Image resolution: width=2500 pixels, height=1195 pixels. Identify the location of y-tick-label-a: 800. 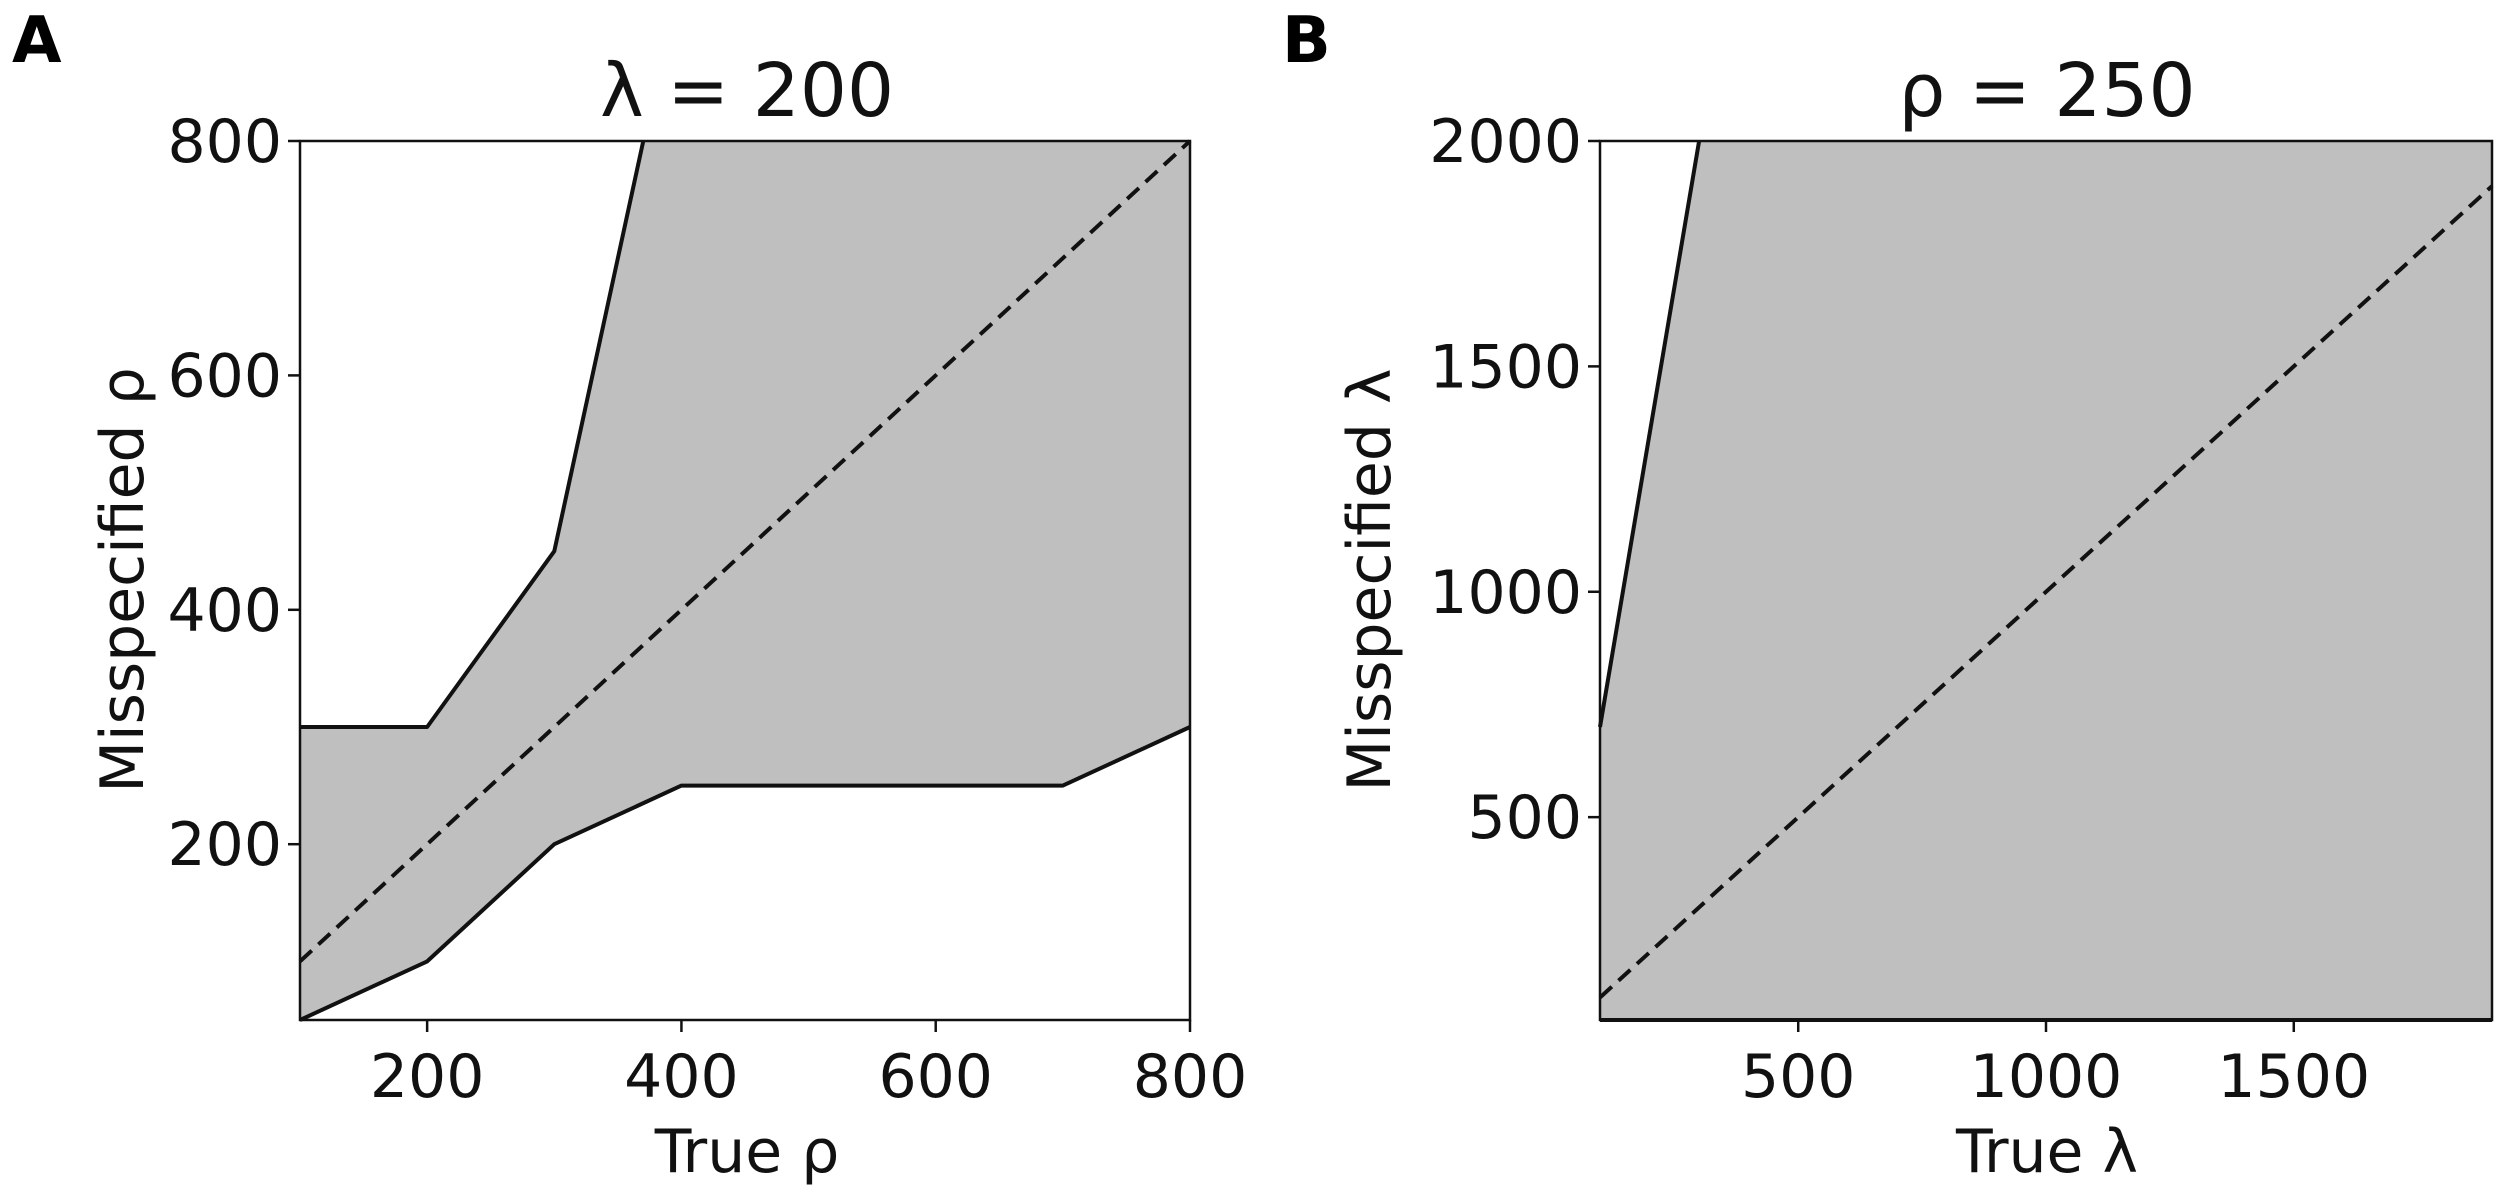
(224, 142).